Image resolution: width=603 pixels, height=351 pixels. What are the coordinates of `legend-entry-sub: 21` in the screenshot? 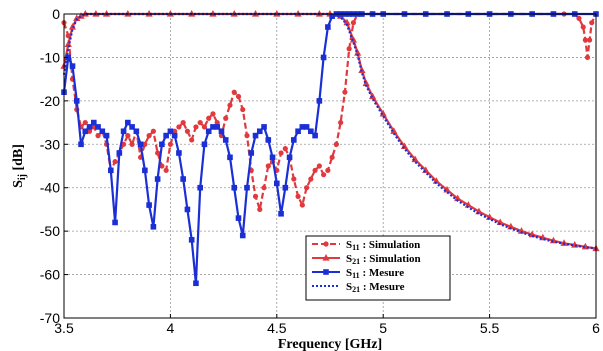 It's located at (356, 289).